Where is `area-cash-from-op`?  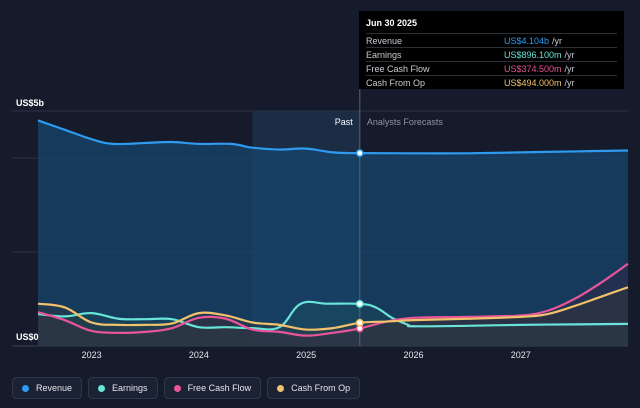
area-cash-from-op is located at coordinates (333, 316).